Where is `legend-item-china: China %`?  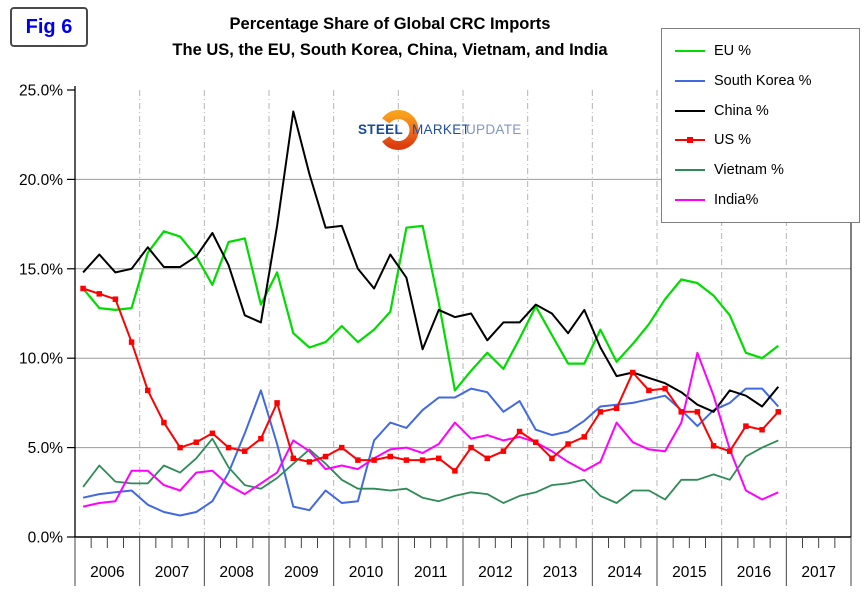 legend-item-china: China % is located at coordinates (762, 111).